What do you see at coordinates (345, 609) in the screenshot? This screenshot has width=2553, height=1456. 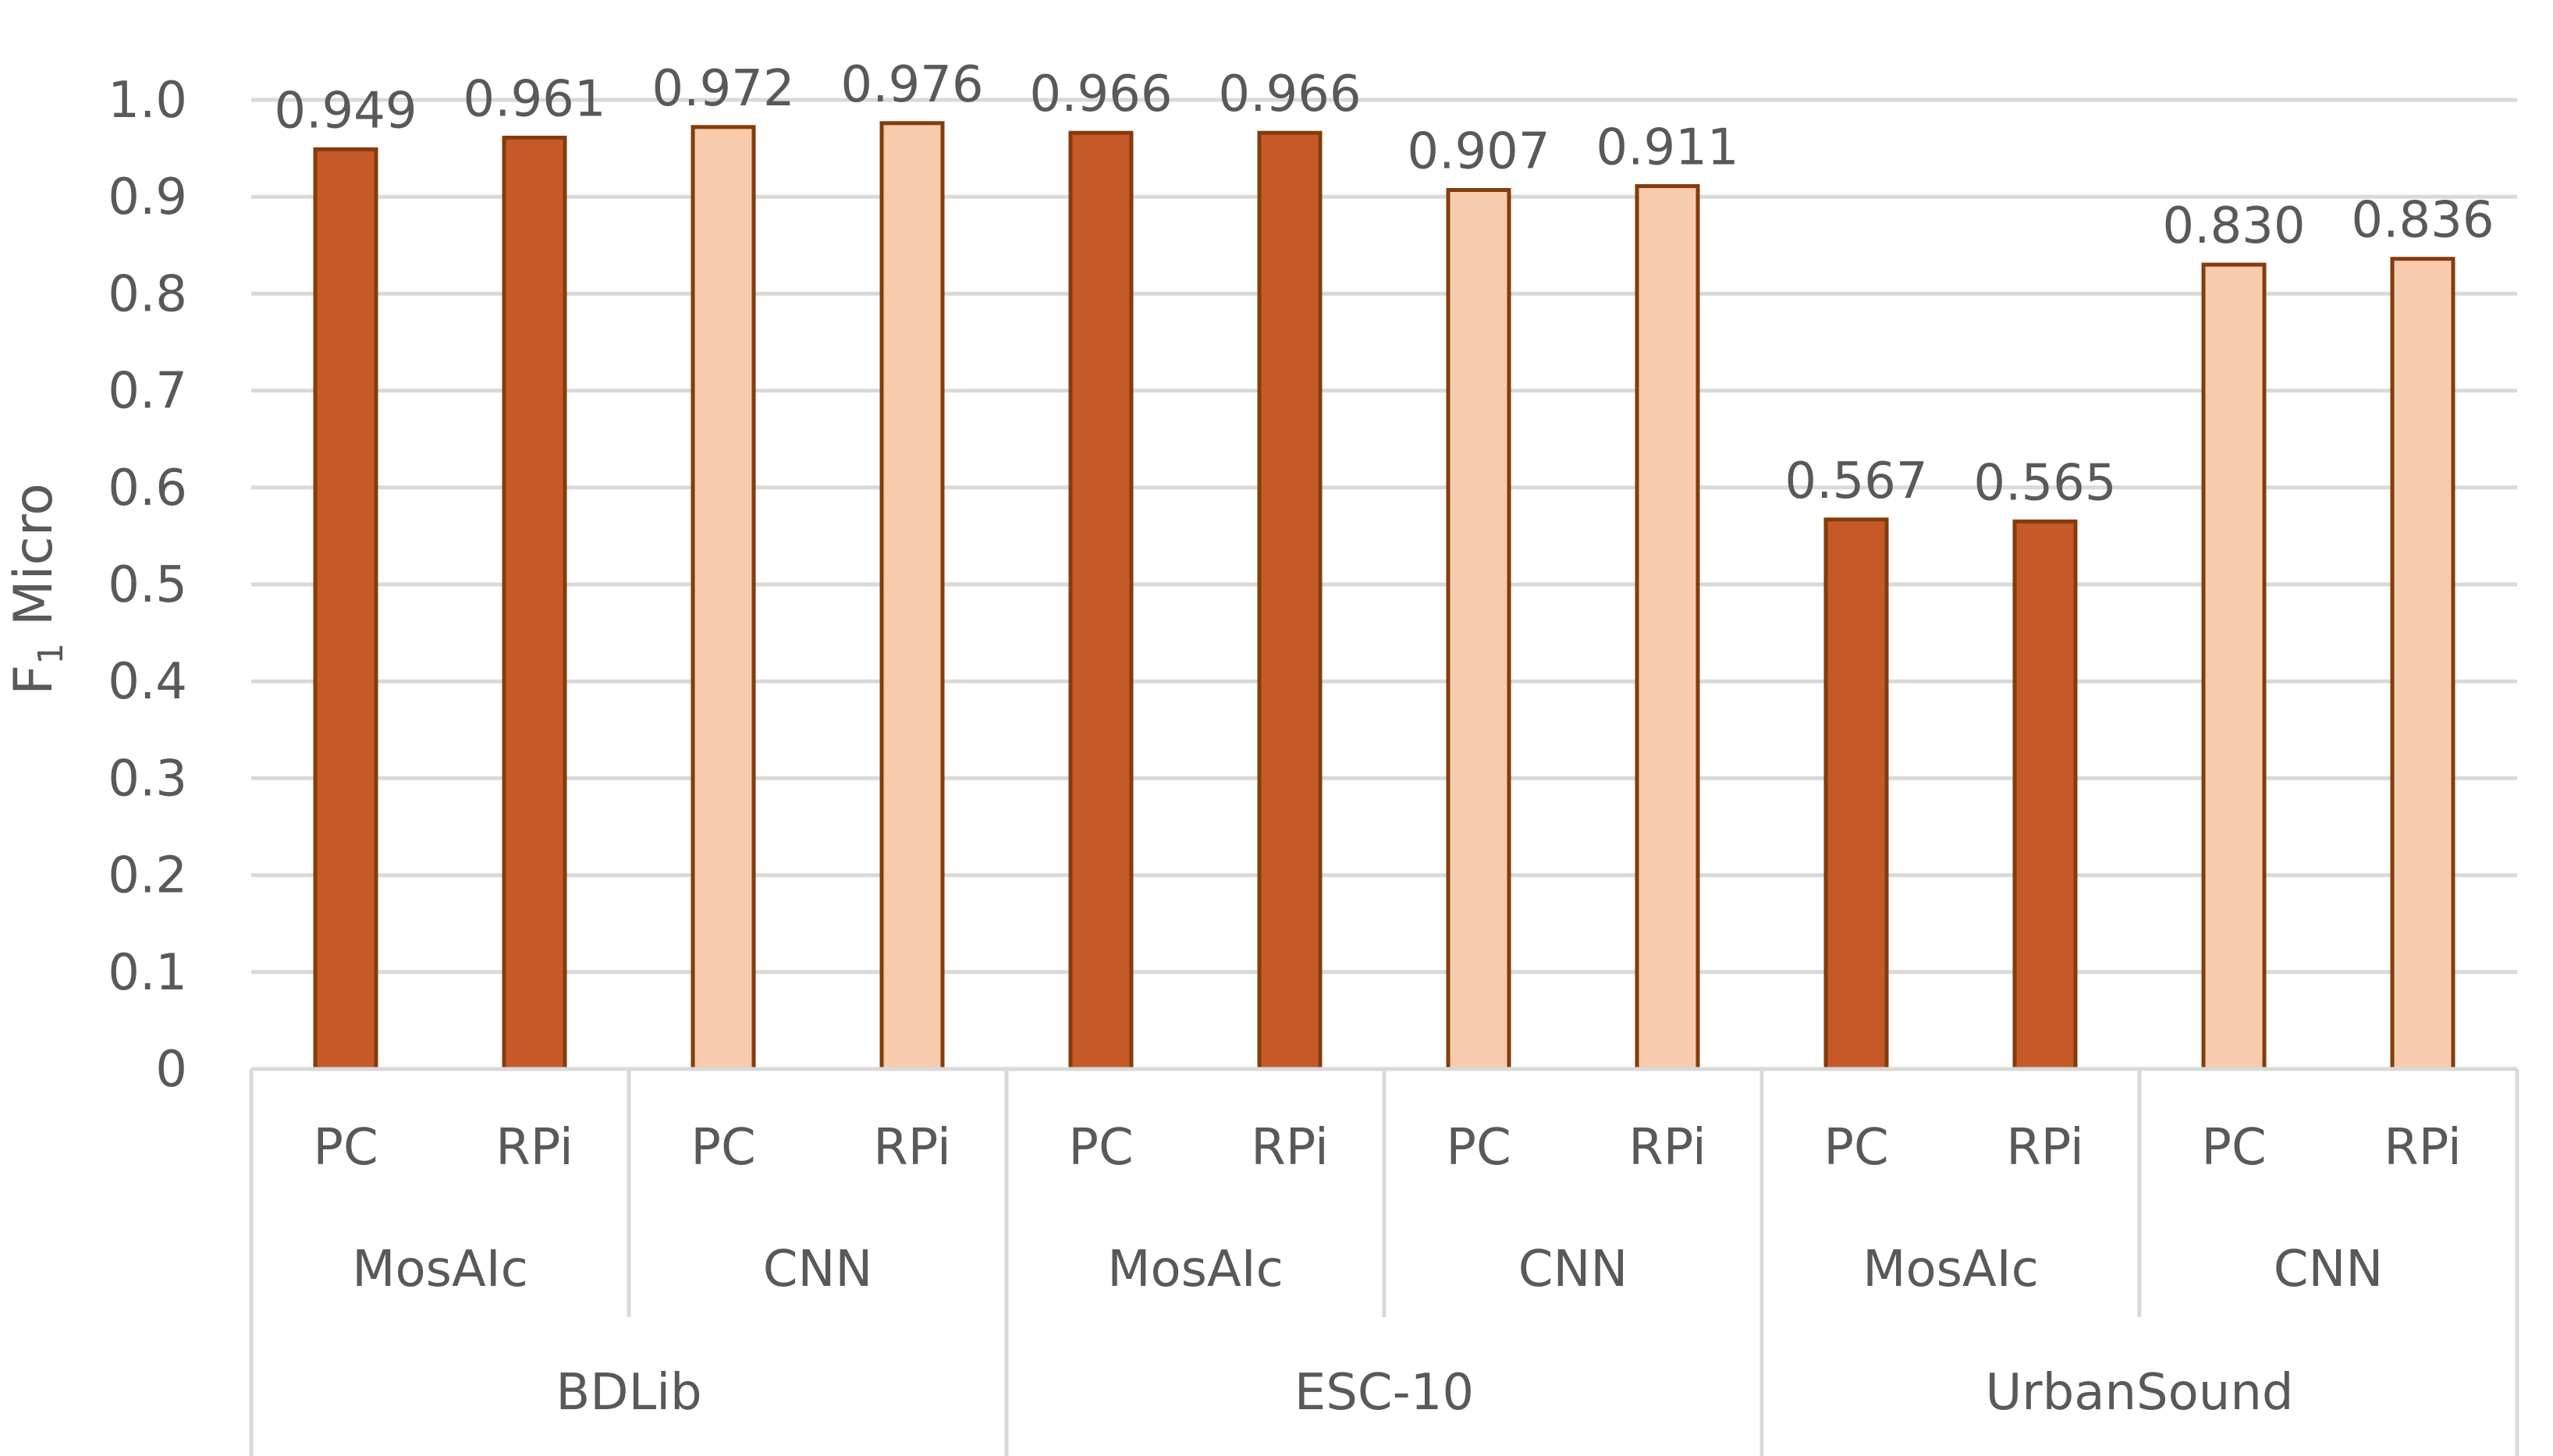 I see `bar-bdlib-mosaic-pc` at bounding box center [345, 609].